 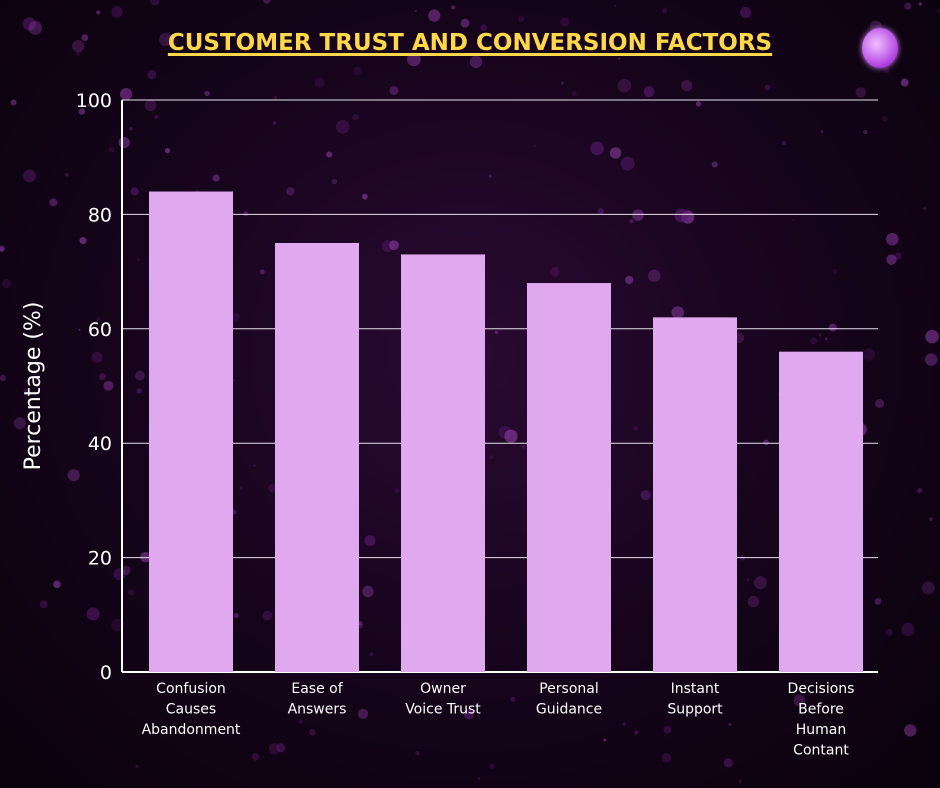 What do you see at coordinates (191, 730) in the screenshot?
I see `x-tick-label: Abandonment` at bounding box center [191, 730].